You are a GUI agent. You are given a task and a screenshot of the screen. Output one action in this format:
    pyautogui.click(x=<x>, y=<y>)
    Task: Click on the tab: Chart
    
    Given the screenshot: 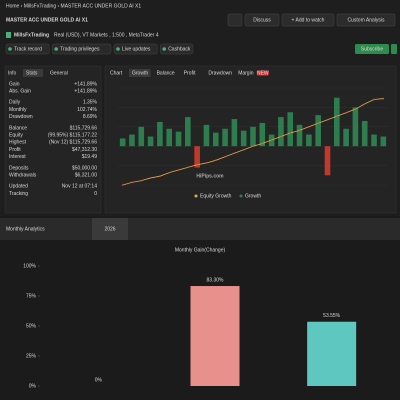 What is the action you would take?
    pyautogui.click(x=116, y=73)
    